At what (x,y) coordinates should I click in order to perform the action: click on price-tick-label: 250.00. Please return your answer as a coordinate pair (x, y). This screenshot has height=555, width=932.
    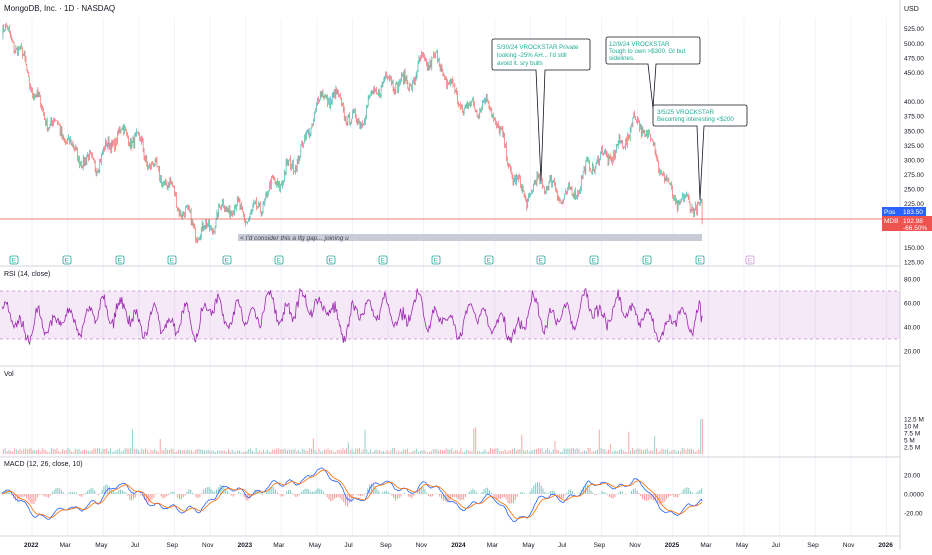
    Looking at the image, I should click on (914, 190).